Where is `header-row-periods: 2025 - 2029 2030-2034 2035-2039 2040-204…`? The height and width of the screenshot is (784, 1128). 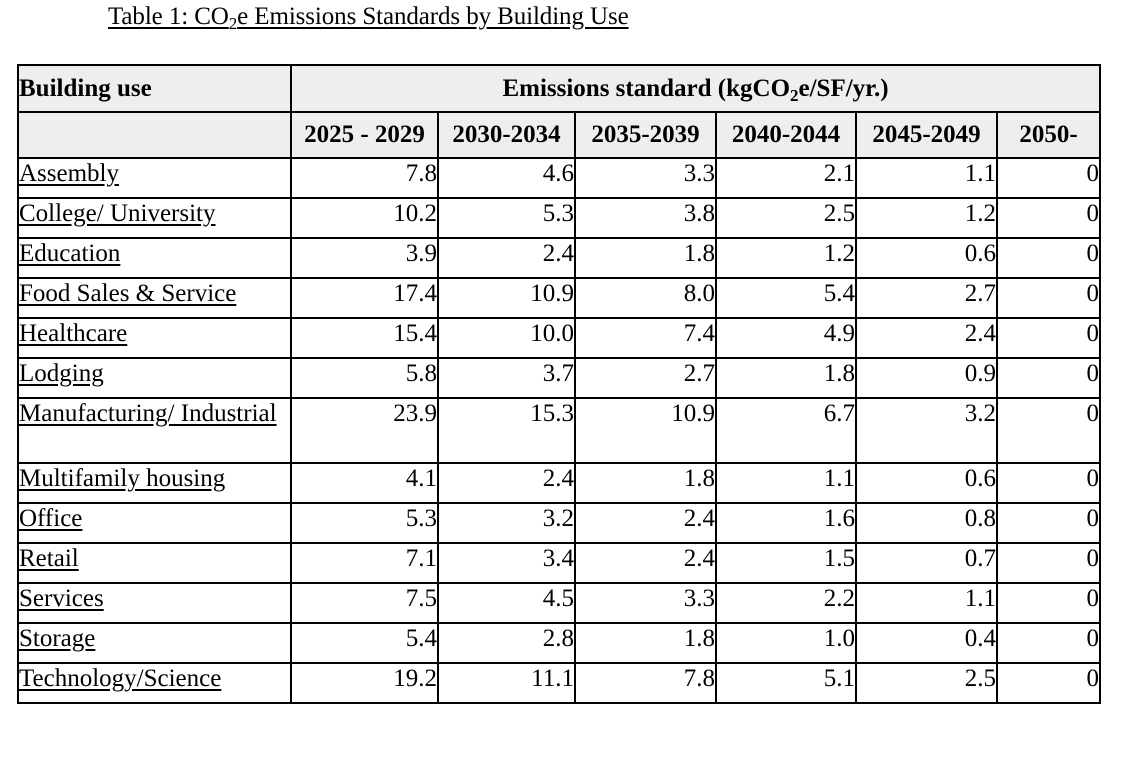 header-row-periods: 2025 - 2029 2030-2034 2035-2039 2040-204… is located at coordinates (559, 135).